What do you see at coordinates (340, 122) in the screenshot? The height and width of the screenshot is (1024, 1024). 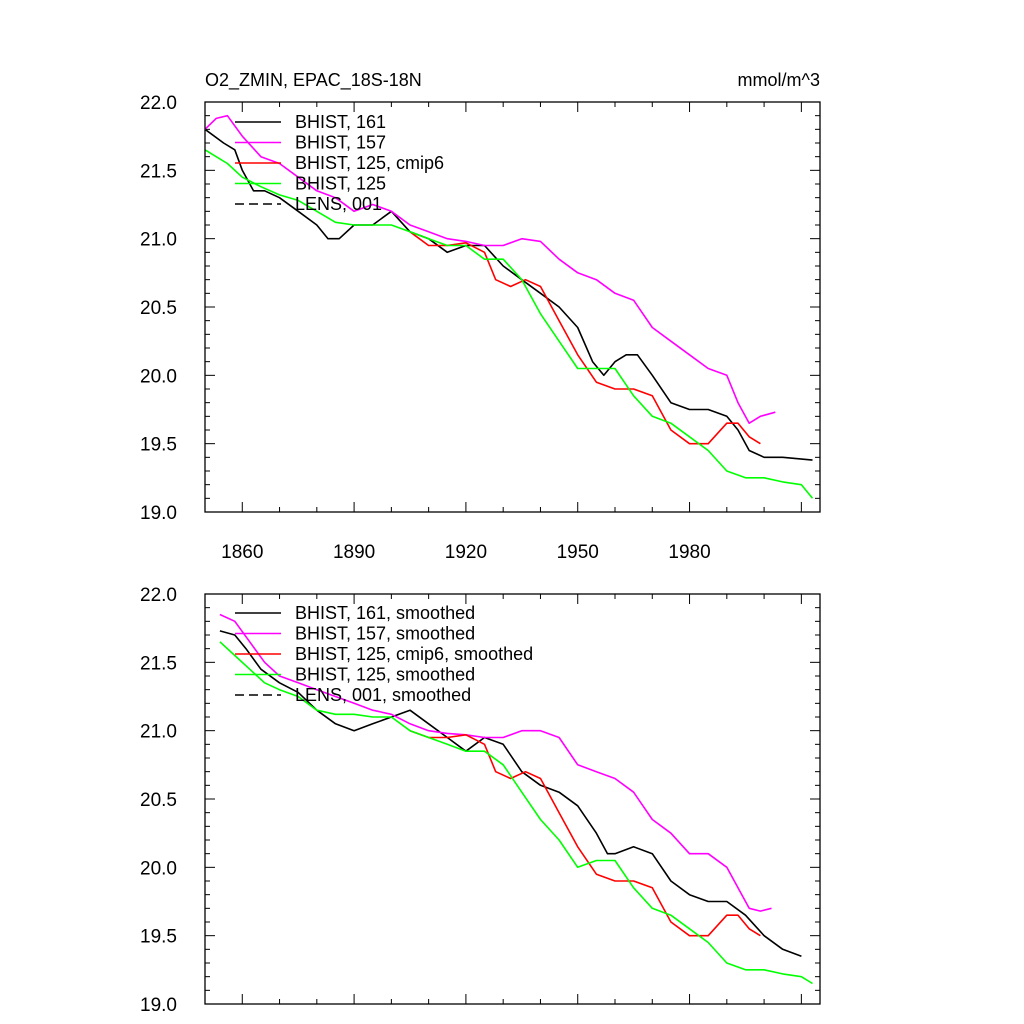 I see `legend-label: BHIST, 161` at bounding box center [340, 122].